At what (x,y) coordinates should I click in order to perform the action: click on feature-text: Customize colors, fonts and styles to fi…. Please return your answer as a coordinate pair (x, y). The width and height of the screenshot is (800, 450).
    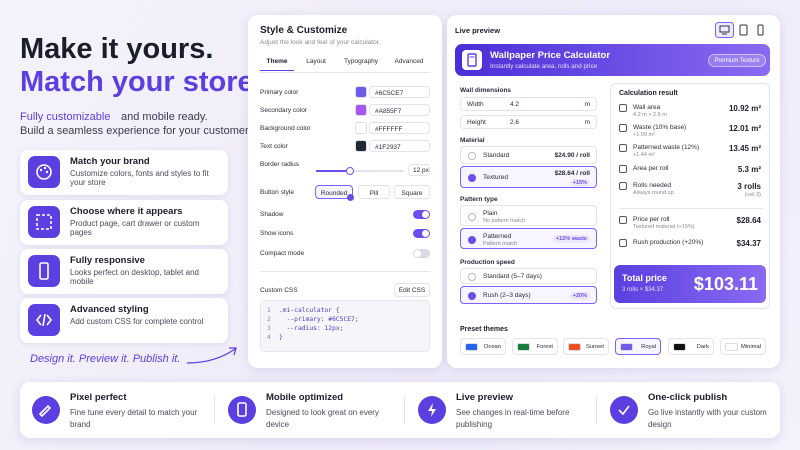
    Looking at the image, I should click on (139, 178).